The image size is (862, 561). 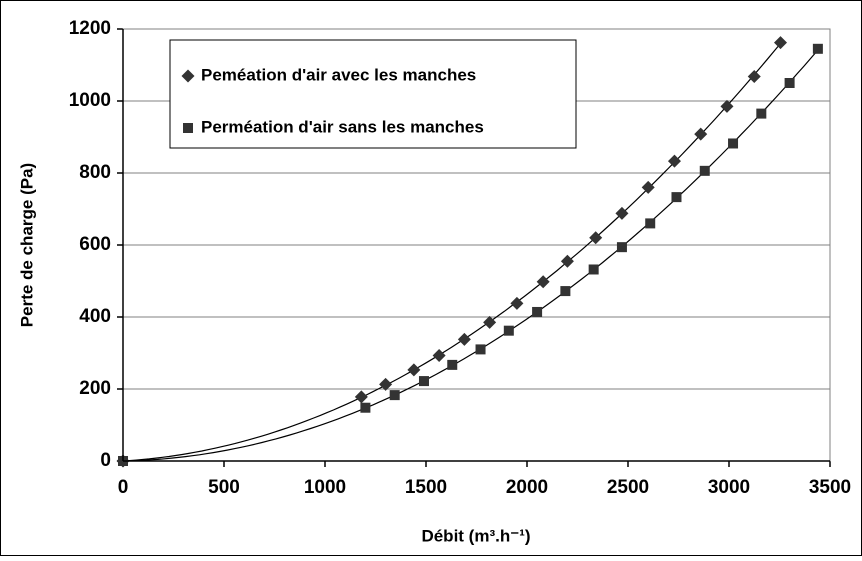 I want to click on legend-label: Peméation d'air avec les manches, so click(x=338, y=74).